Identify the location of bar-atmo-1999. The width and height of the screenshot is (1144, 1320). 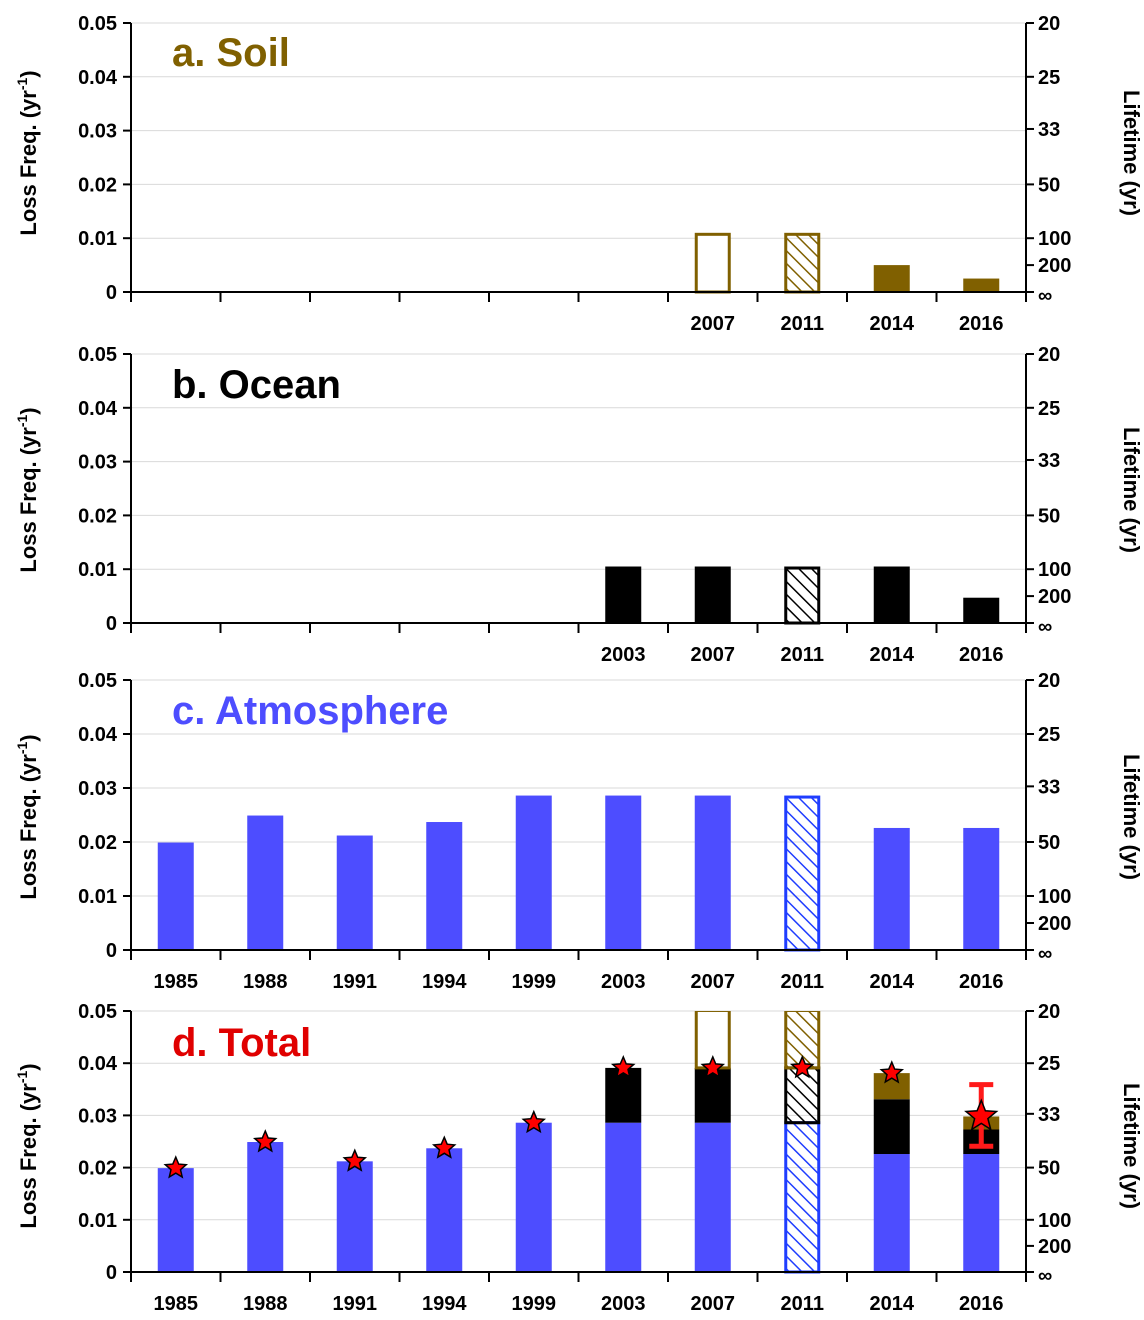
(533, 872).